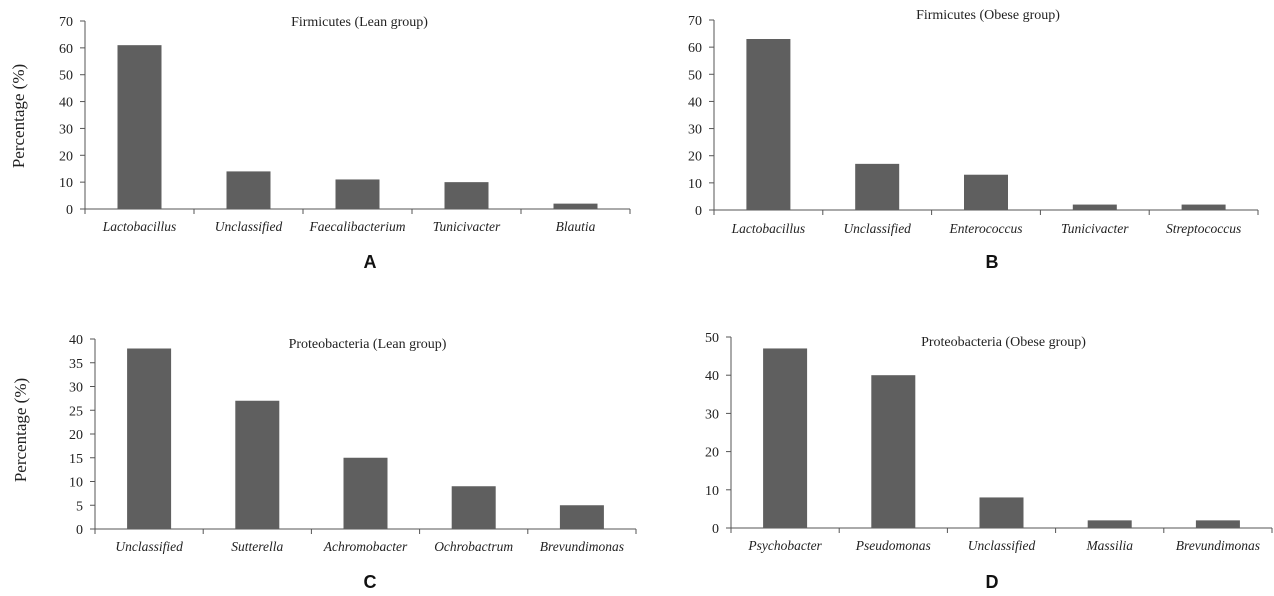 This screenshot has width=1274, height=596. Describe the element at coordinates (1203, 228) in the screenshot. I see `category-label: Streptococcus` at that location.